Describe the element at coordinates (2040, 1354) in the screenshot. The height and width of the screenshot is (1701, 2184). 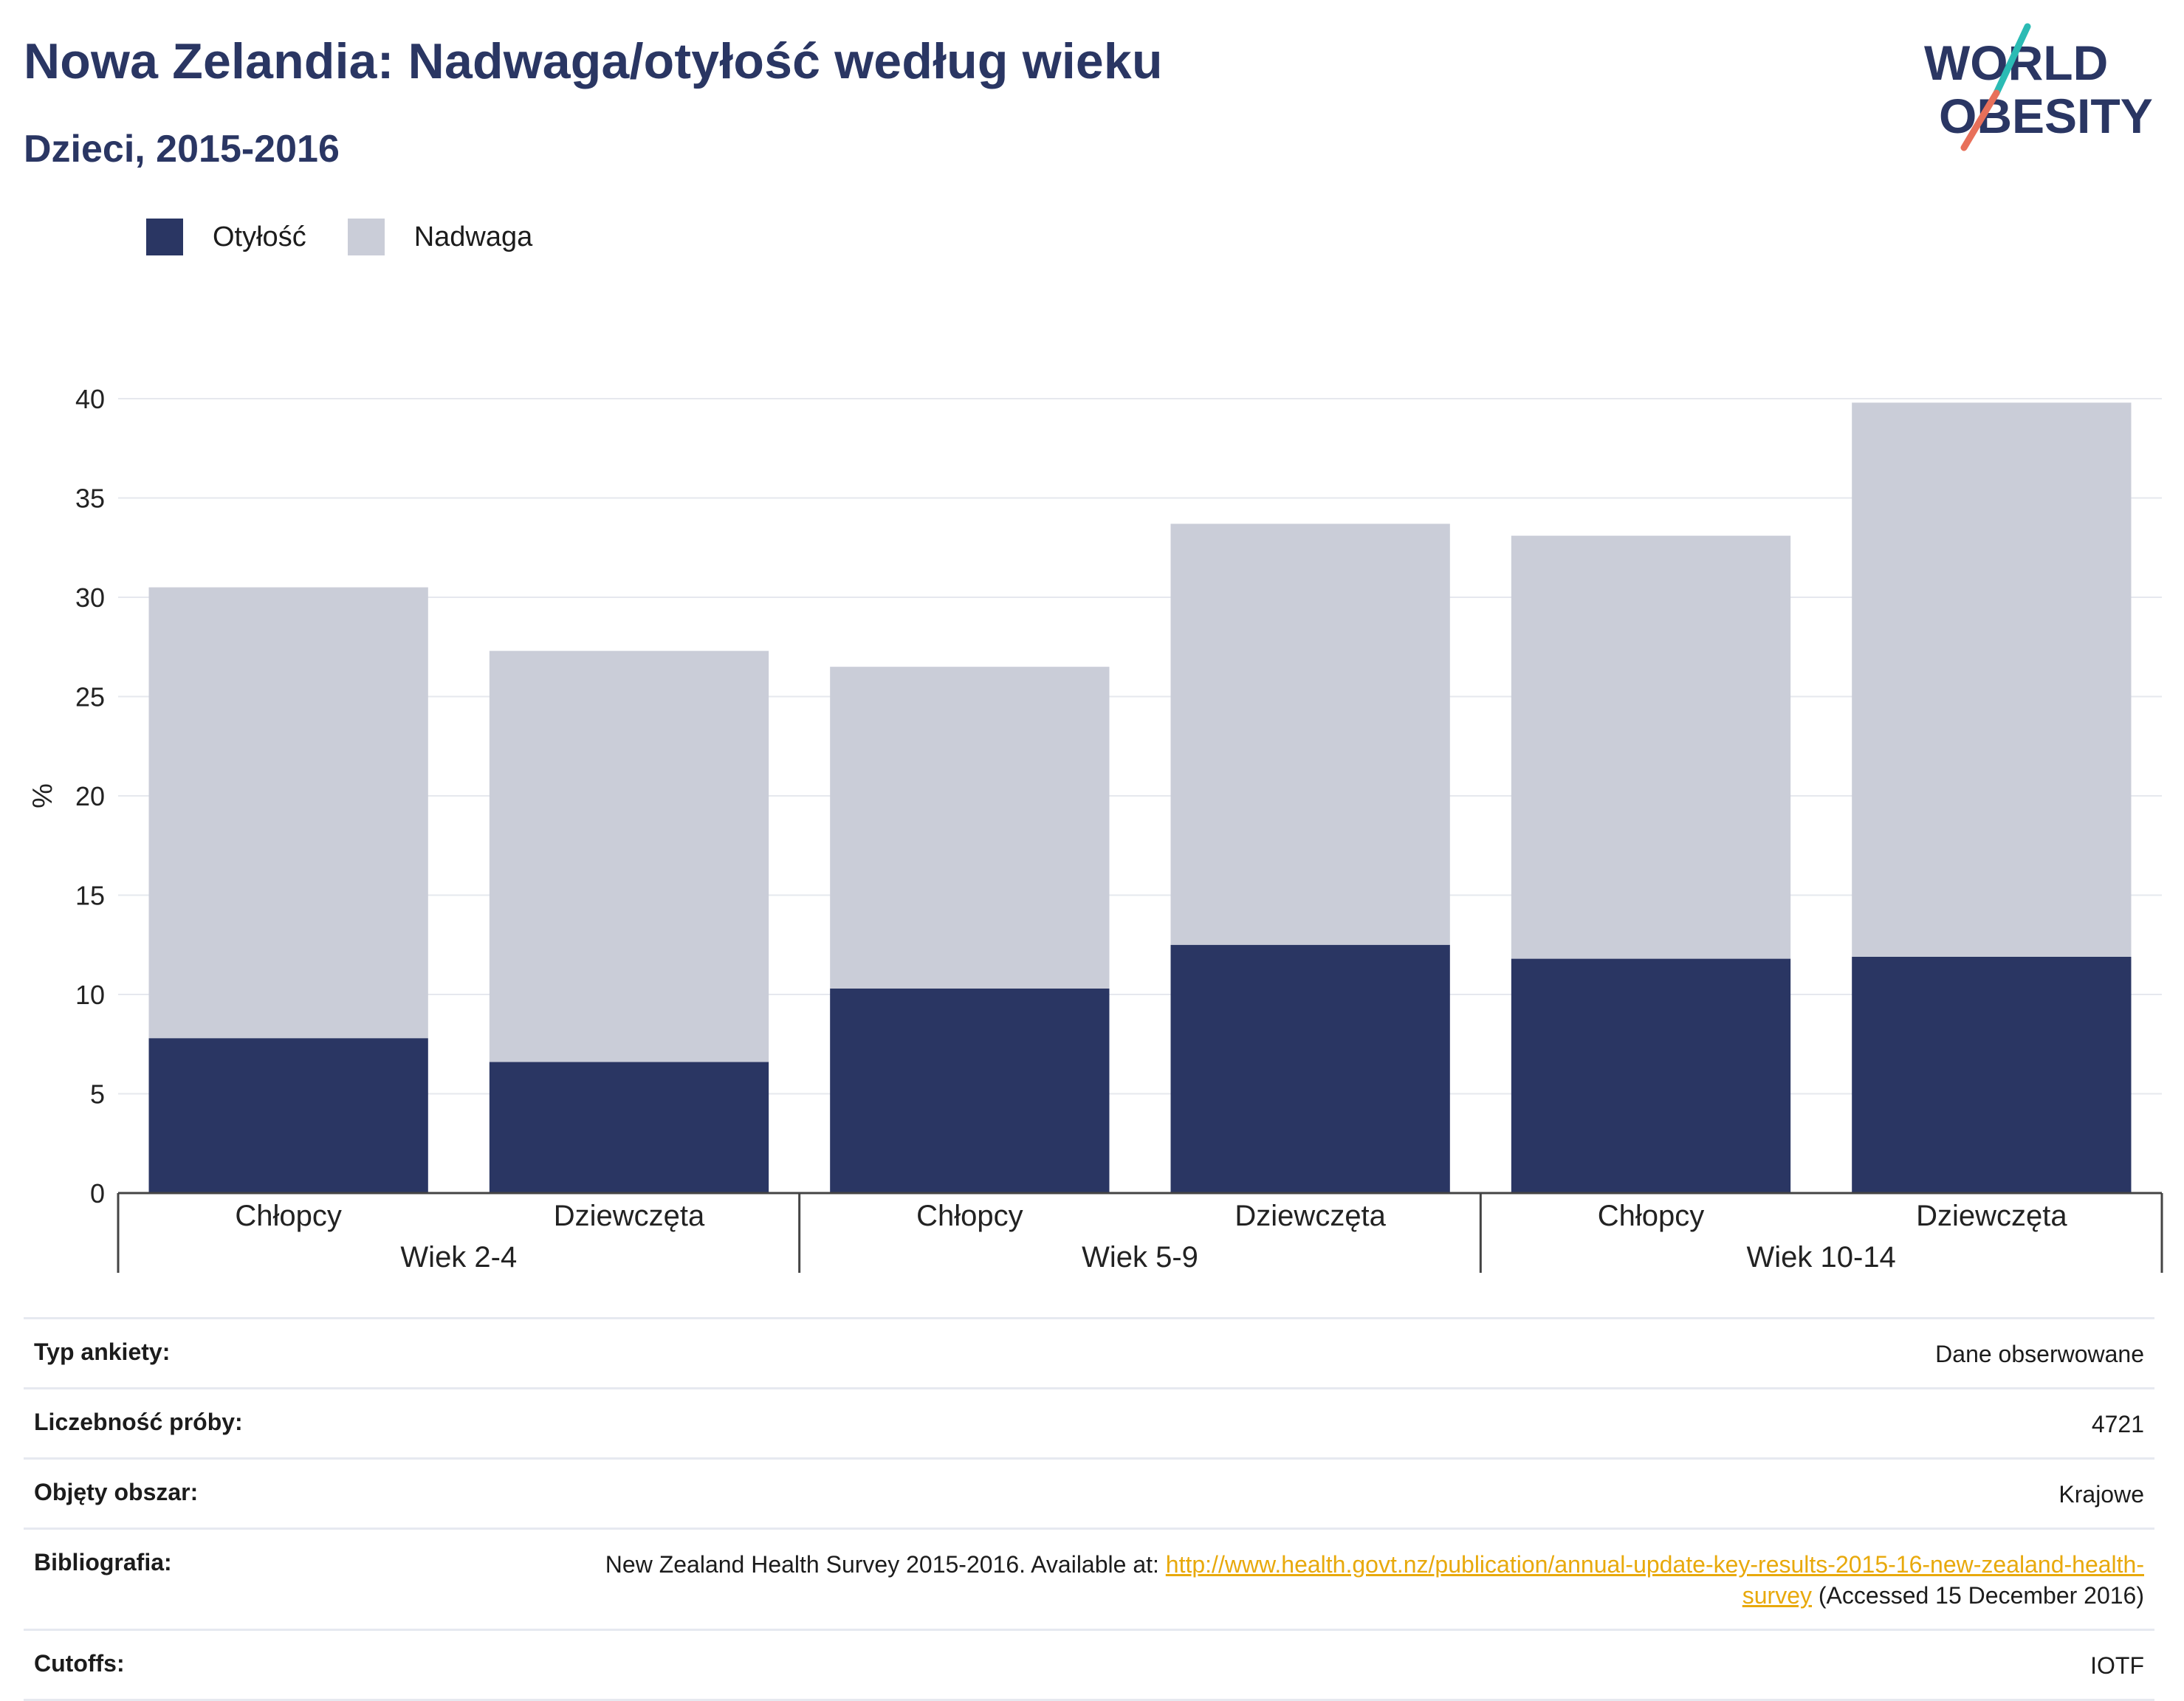
I see `meta-value: Dane obserwowane` at that location.